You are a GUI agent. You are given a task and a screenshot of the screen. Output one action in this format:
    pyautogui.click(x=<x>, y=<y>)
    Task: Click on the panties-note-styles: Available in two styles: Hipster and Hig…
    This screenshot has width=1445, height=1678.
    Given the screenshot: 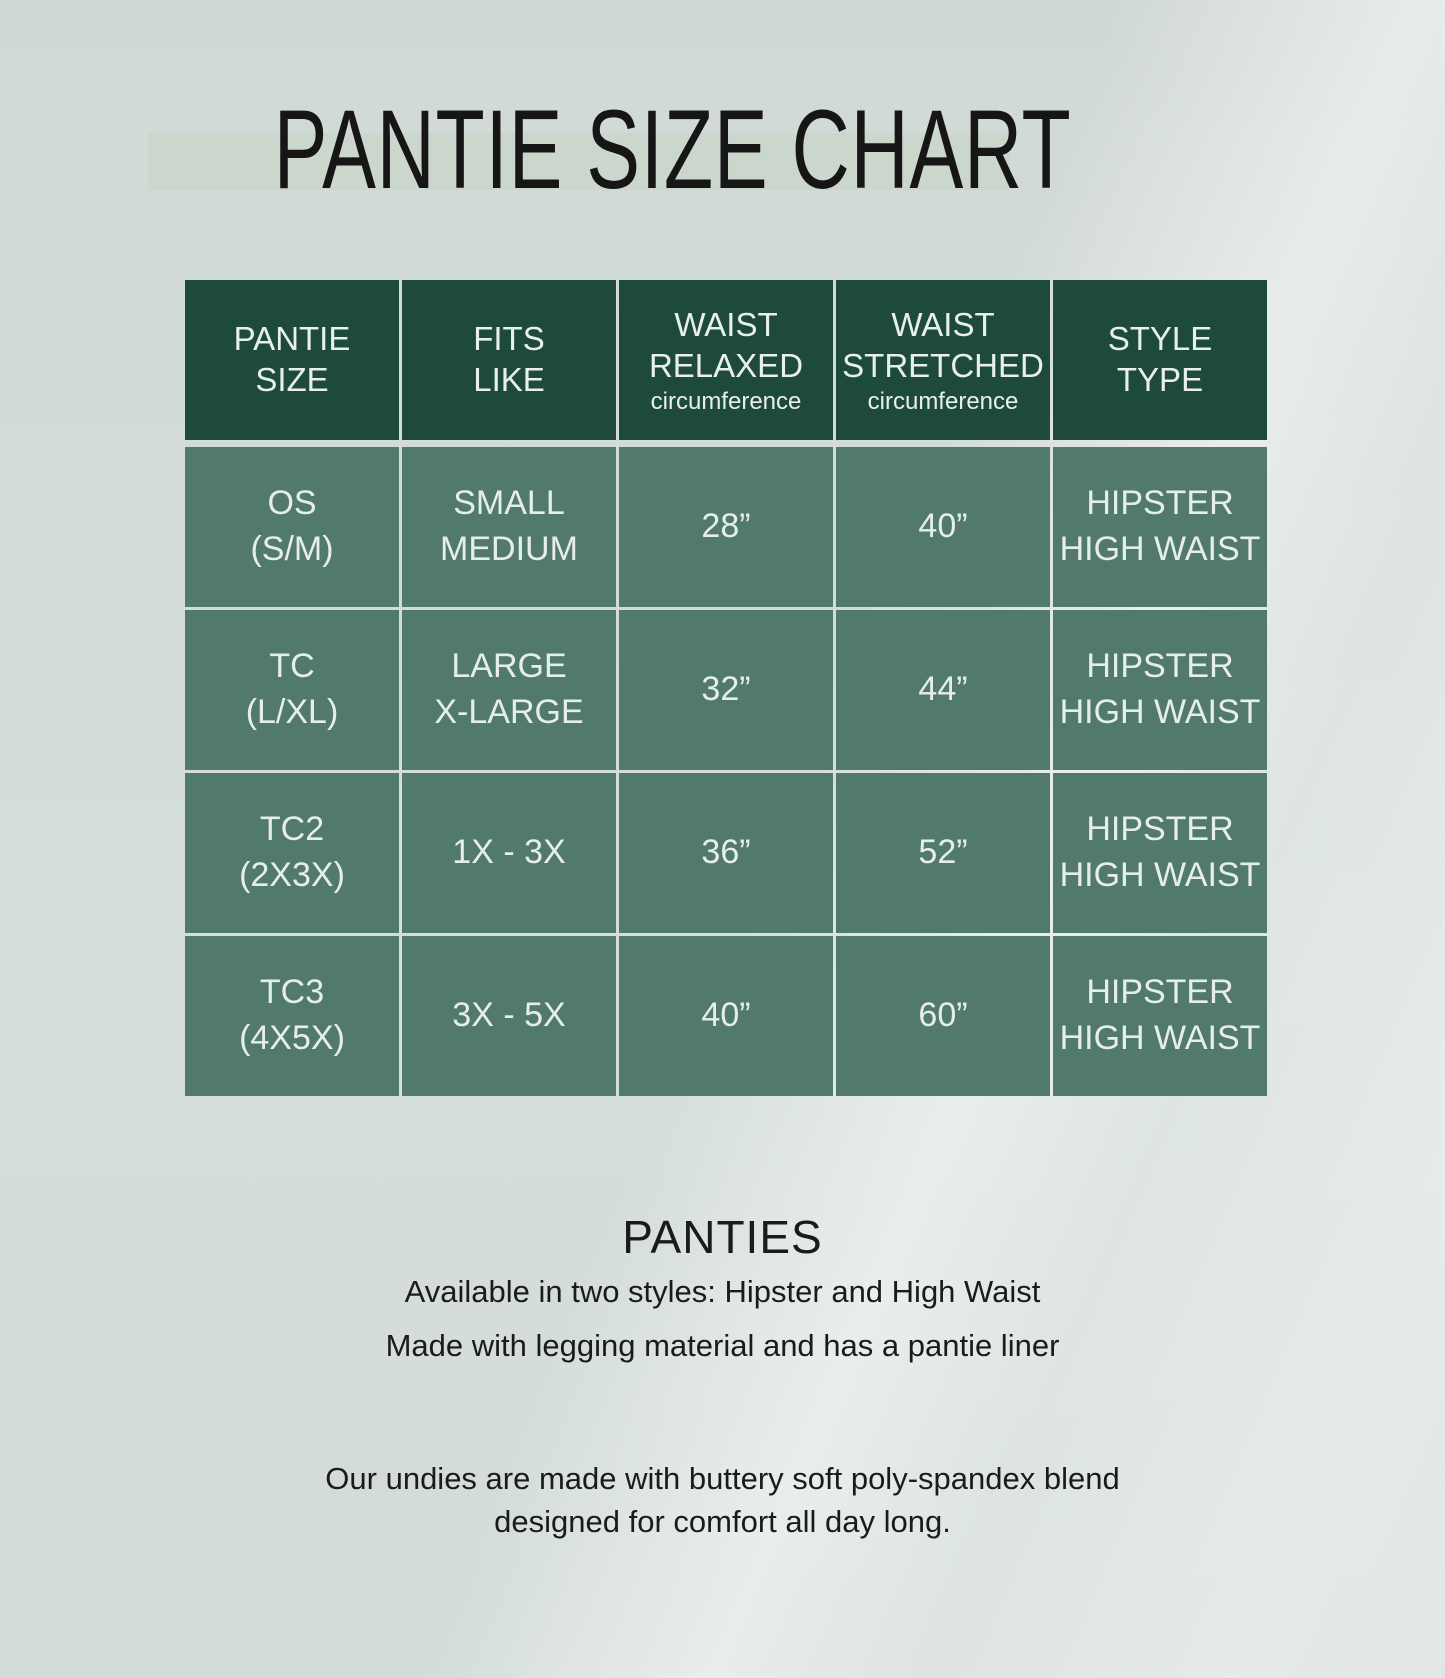 What is the action you would take?
    pyautogui.click(x=722, y=1291)
    